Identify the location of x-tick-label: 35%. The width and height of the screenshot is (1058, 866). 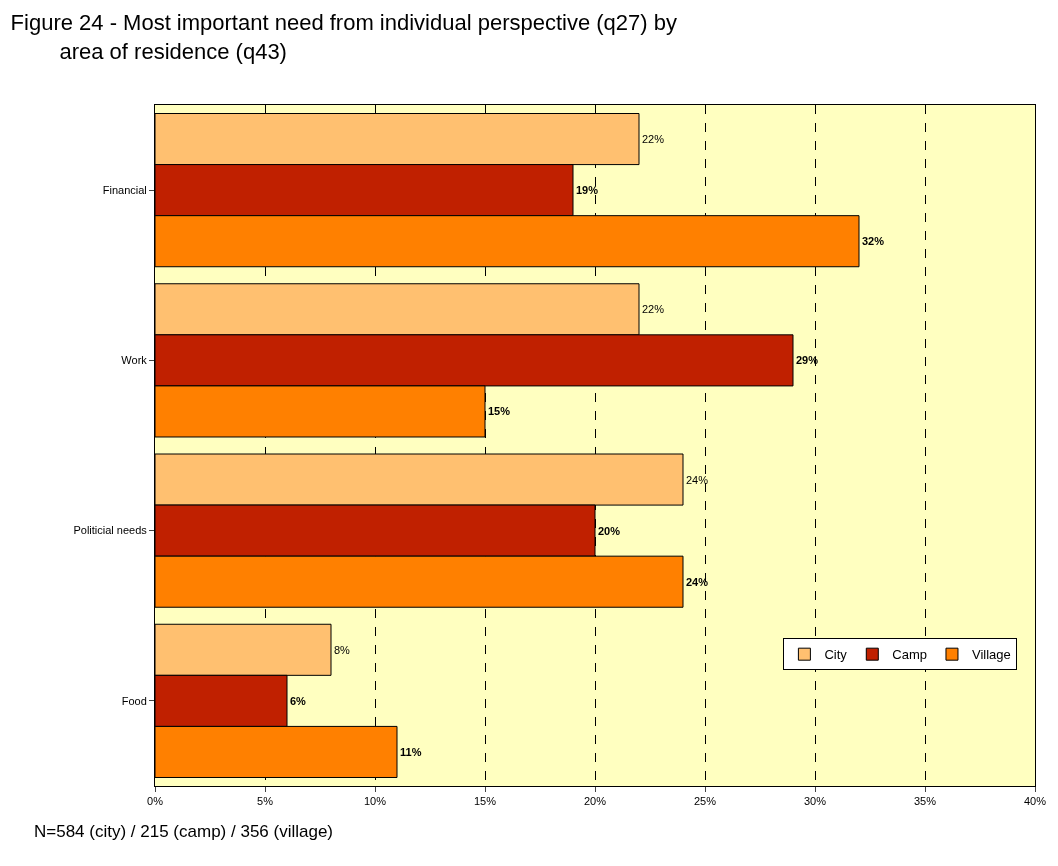
(925, 801).